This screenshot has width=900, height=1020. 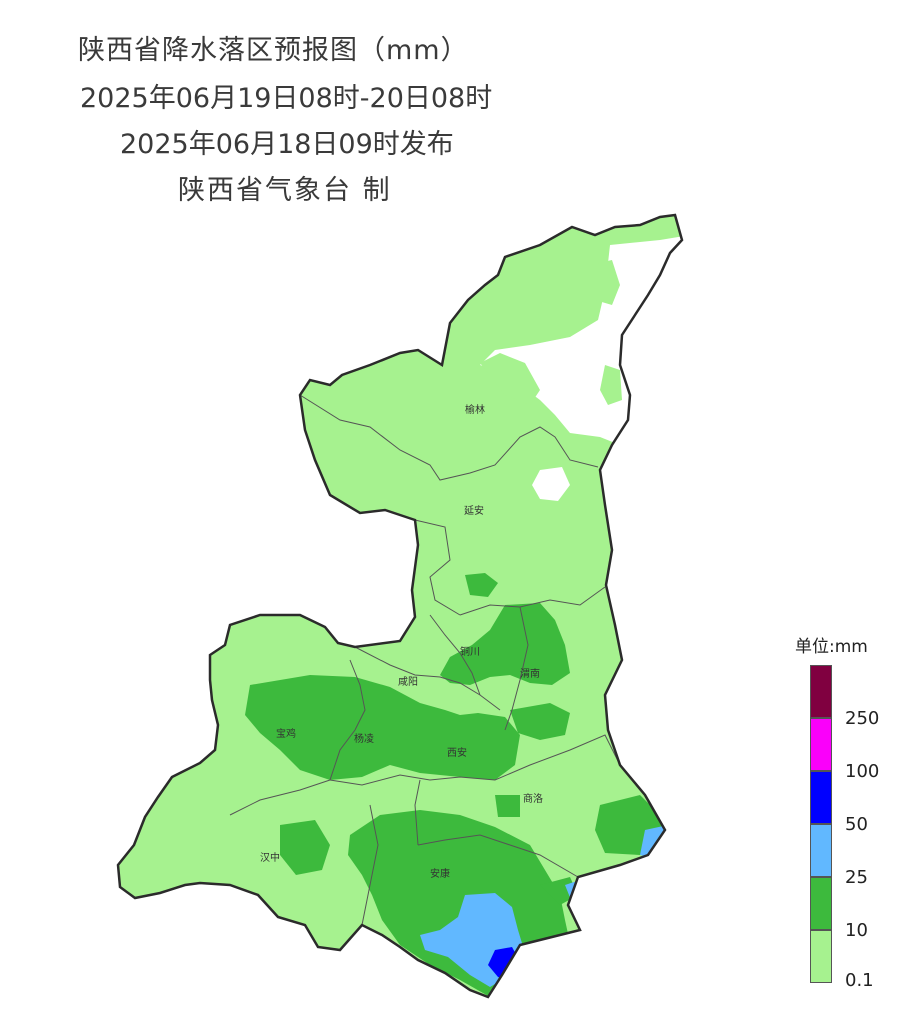 What do you see at coordinates (287, 144) in the screenshot?
I see `issue-time: 2025年06月18日09时发布` at bounding box center [287, 144].